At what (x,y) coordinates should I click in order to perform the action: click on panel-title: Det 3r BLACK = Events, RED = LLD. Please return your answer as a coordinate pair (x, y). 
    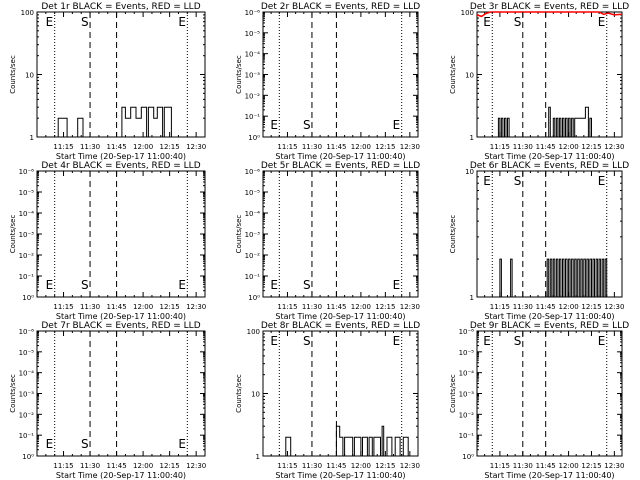
    Looking at the image, I should click on (549, 7).